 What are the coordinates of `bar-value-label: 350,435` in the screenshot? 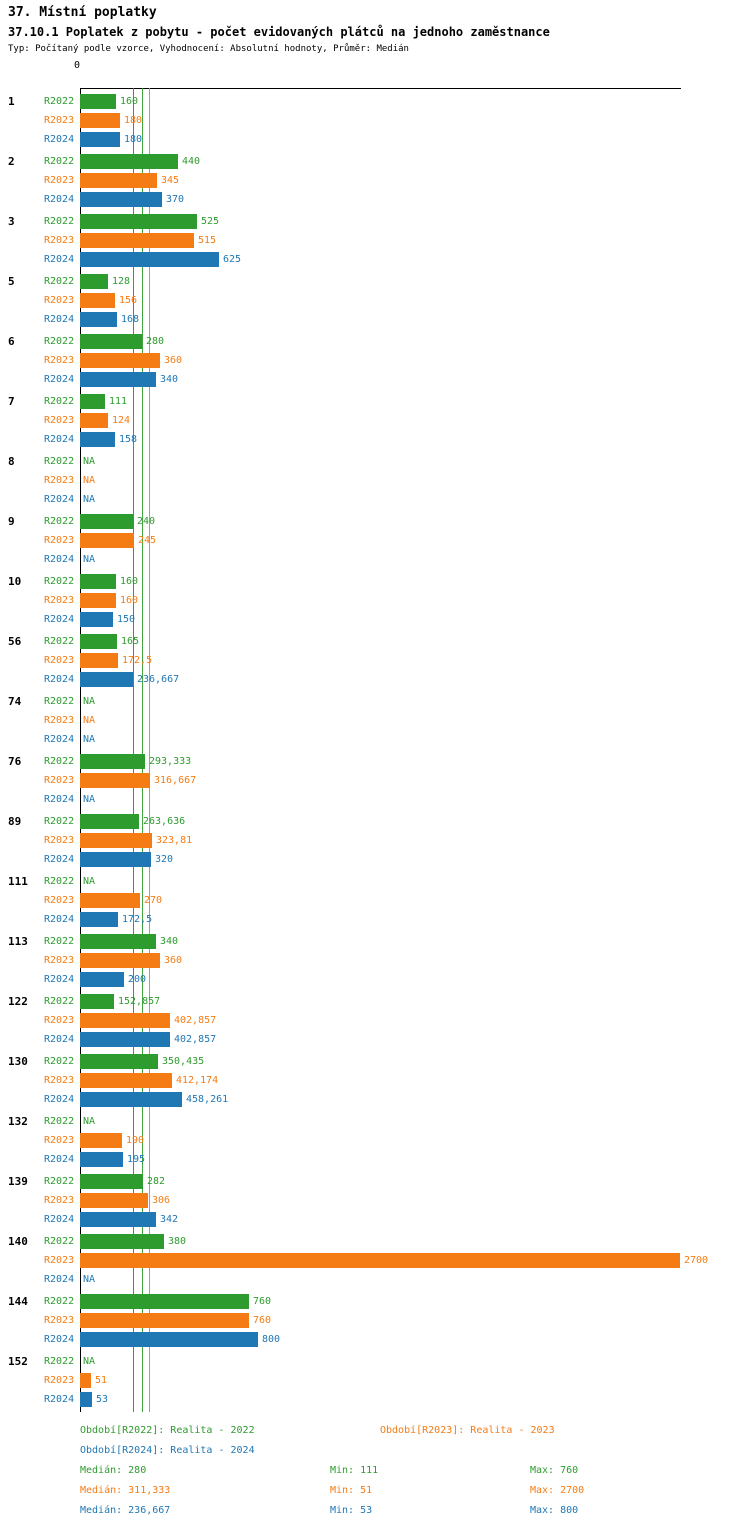 It's located at (183, 1061).